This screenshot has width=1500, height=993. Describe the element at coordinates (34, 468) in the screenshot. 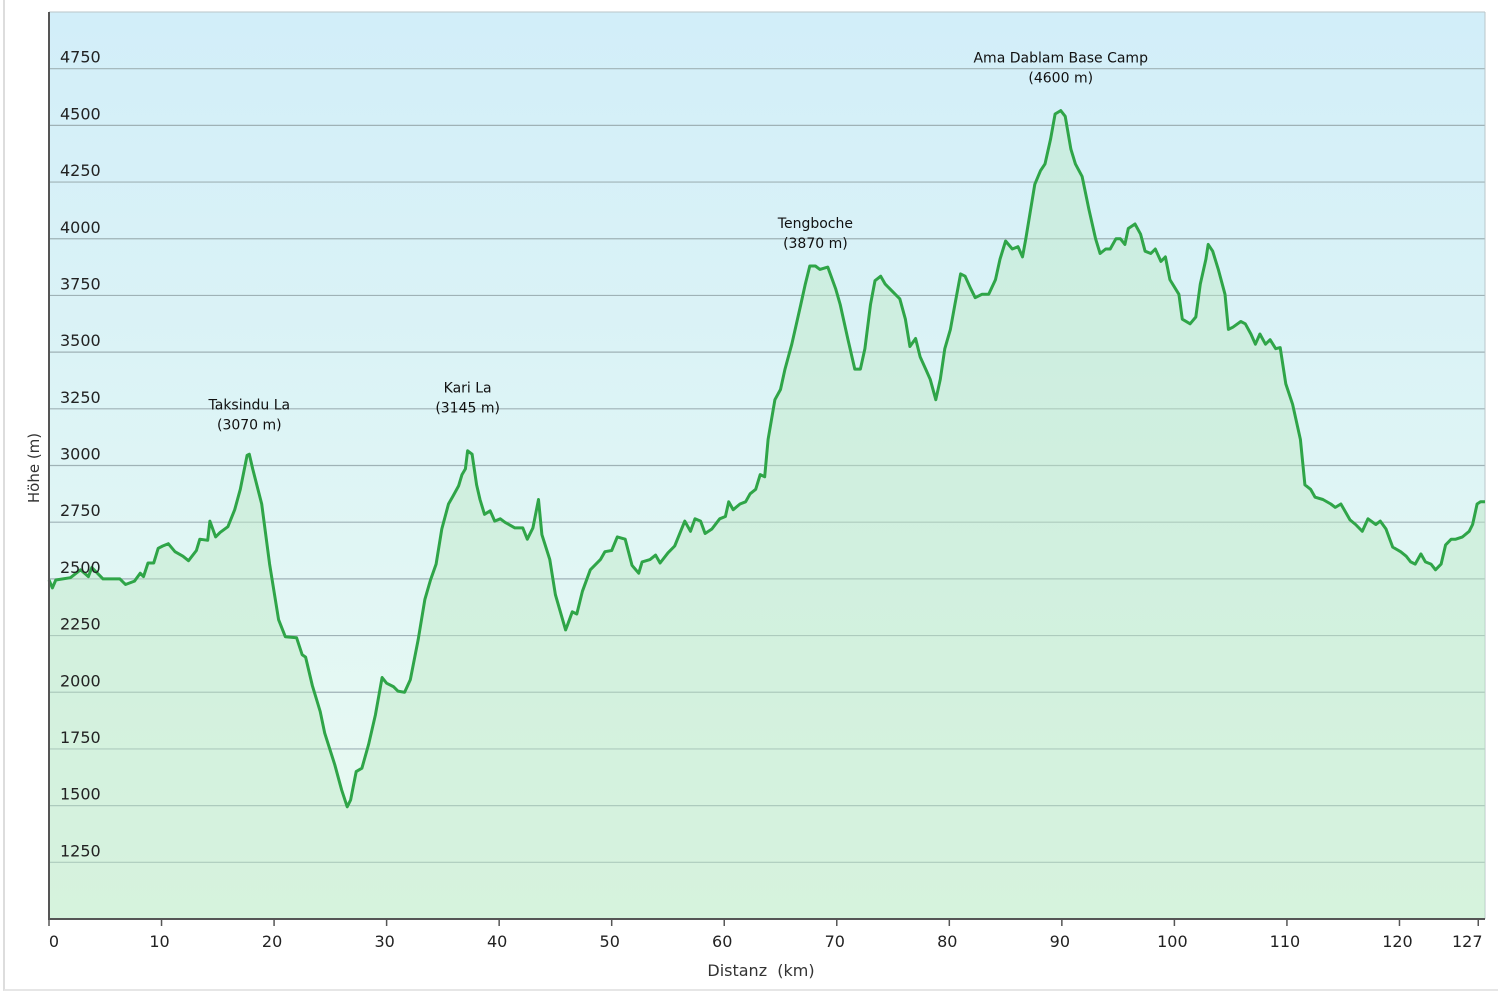

I see `y-axis-label: Höhe (m)` at that location.